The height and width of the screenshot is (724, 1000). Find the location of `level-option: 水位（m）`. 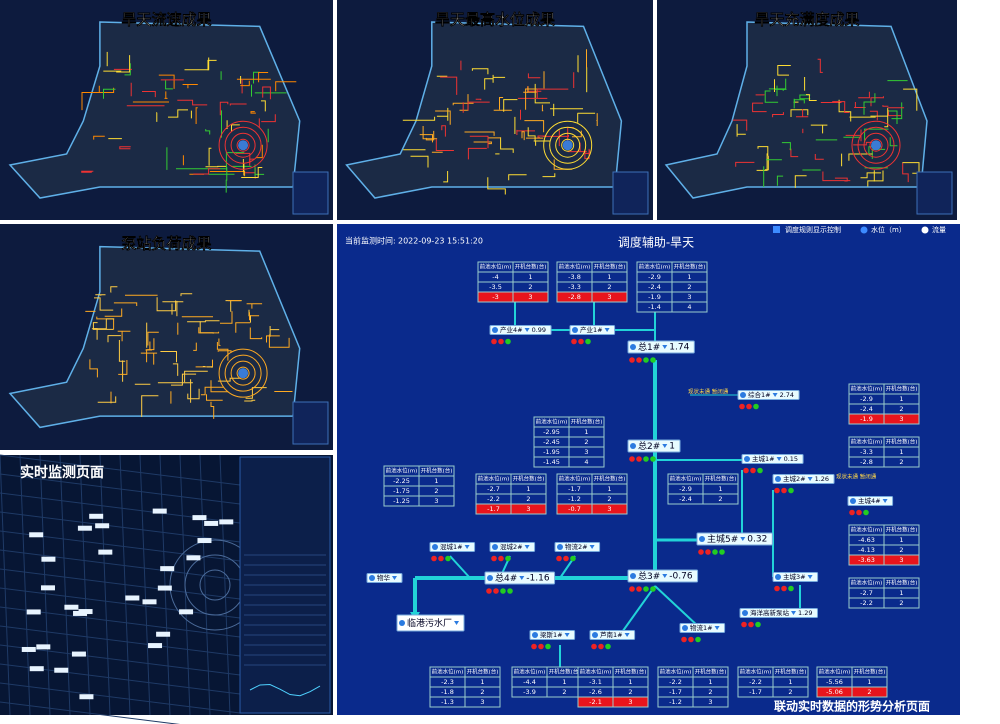

level-option: 水位（m） is located at coordinates (888, 229).